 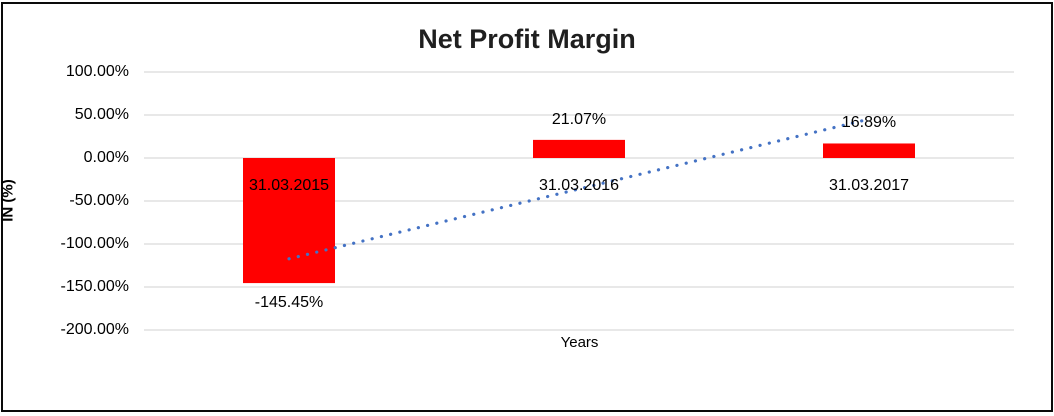 What do you see at coordinates (289, 185) in the screenshot?
I see `category-label: 31.03.2015` at bounding box center [289, 185].